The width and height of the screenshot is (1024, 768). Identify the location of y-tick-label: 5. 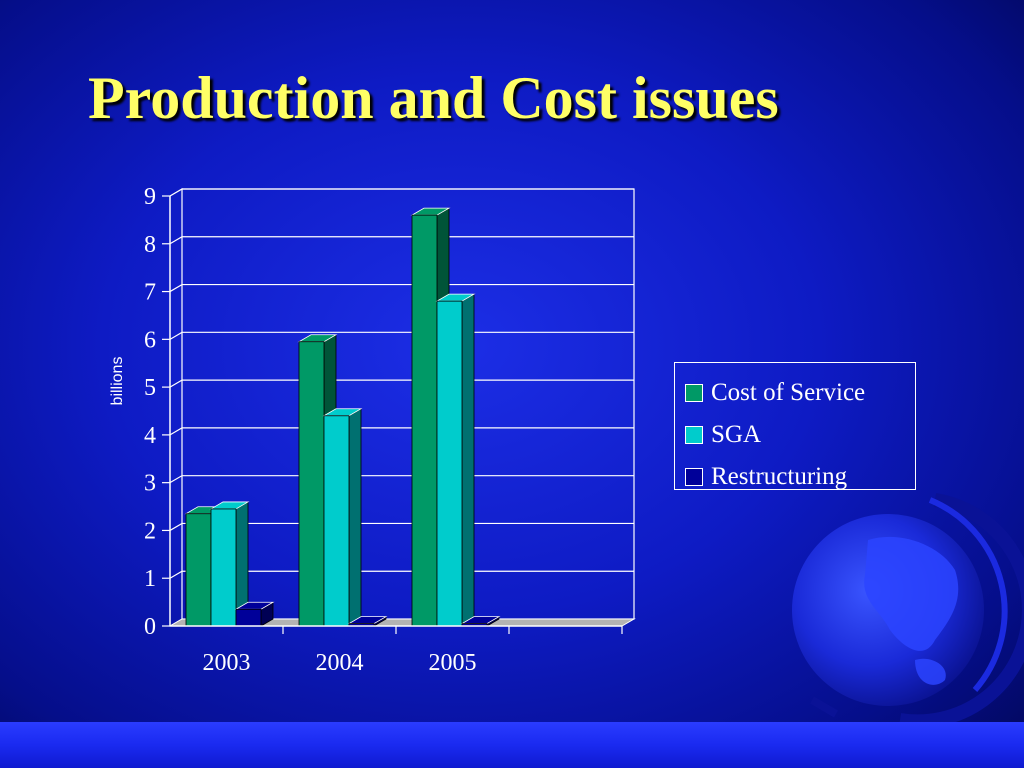
(150, 388).